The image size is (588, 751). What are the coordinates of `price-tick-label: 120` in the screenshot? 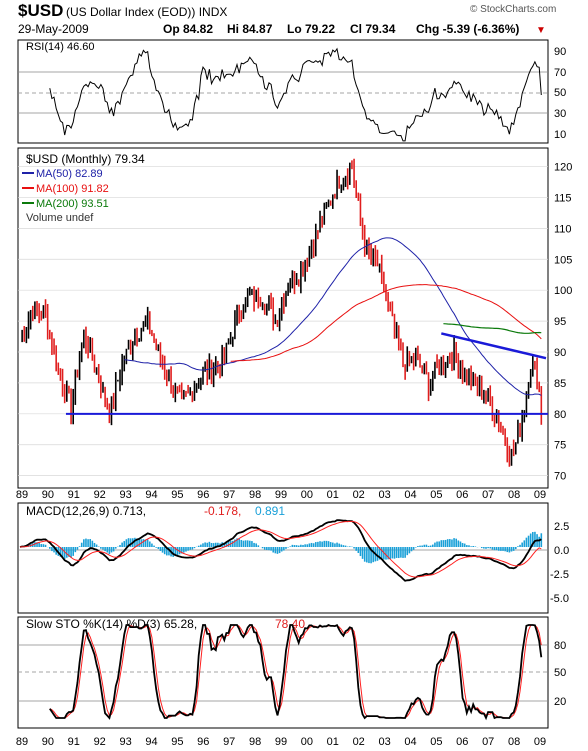 It's located at (563, 168).